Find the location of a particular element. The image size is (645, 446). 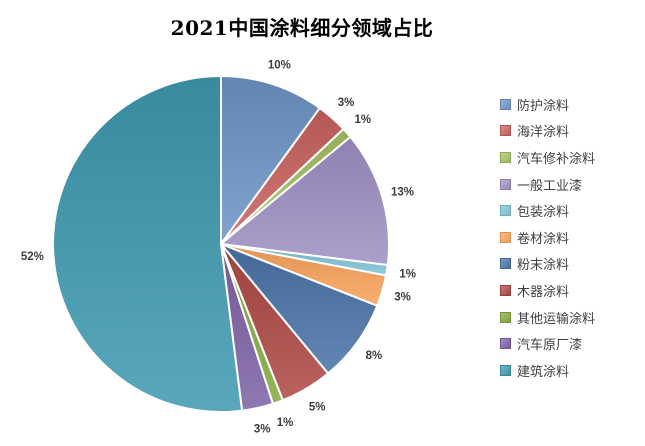

legend-item: 卷材涂料 is located at coordinates (547, 237).